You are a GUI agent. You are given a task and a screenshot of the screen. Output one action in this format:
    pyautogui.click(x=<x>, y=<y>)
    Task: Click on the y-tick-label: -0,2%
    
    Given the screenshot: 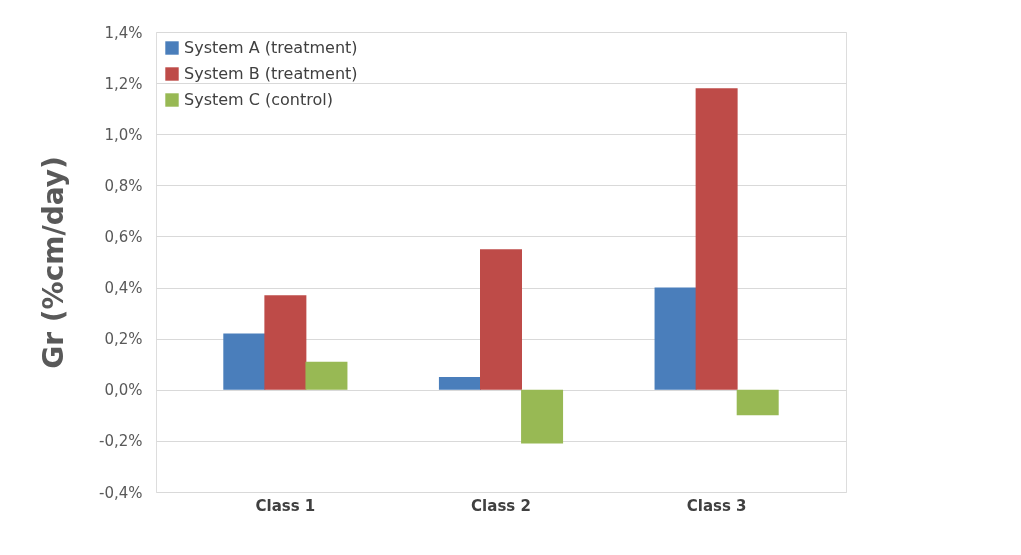 What is the action you would take?
    pyautogui.click(x=120, y=441)
    